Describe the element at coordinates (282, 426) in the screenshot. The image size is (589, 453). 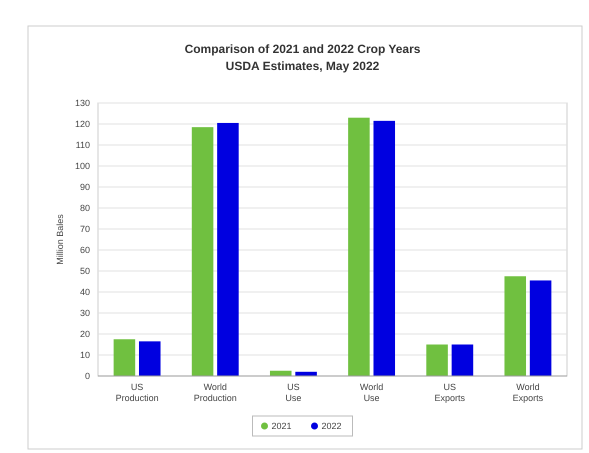
I see `legend-label: 2021` at that location.